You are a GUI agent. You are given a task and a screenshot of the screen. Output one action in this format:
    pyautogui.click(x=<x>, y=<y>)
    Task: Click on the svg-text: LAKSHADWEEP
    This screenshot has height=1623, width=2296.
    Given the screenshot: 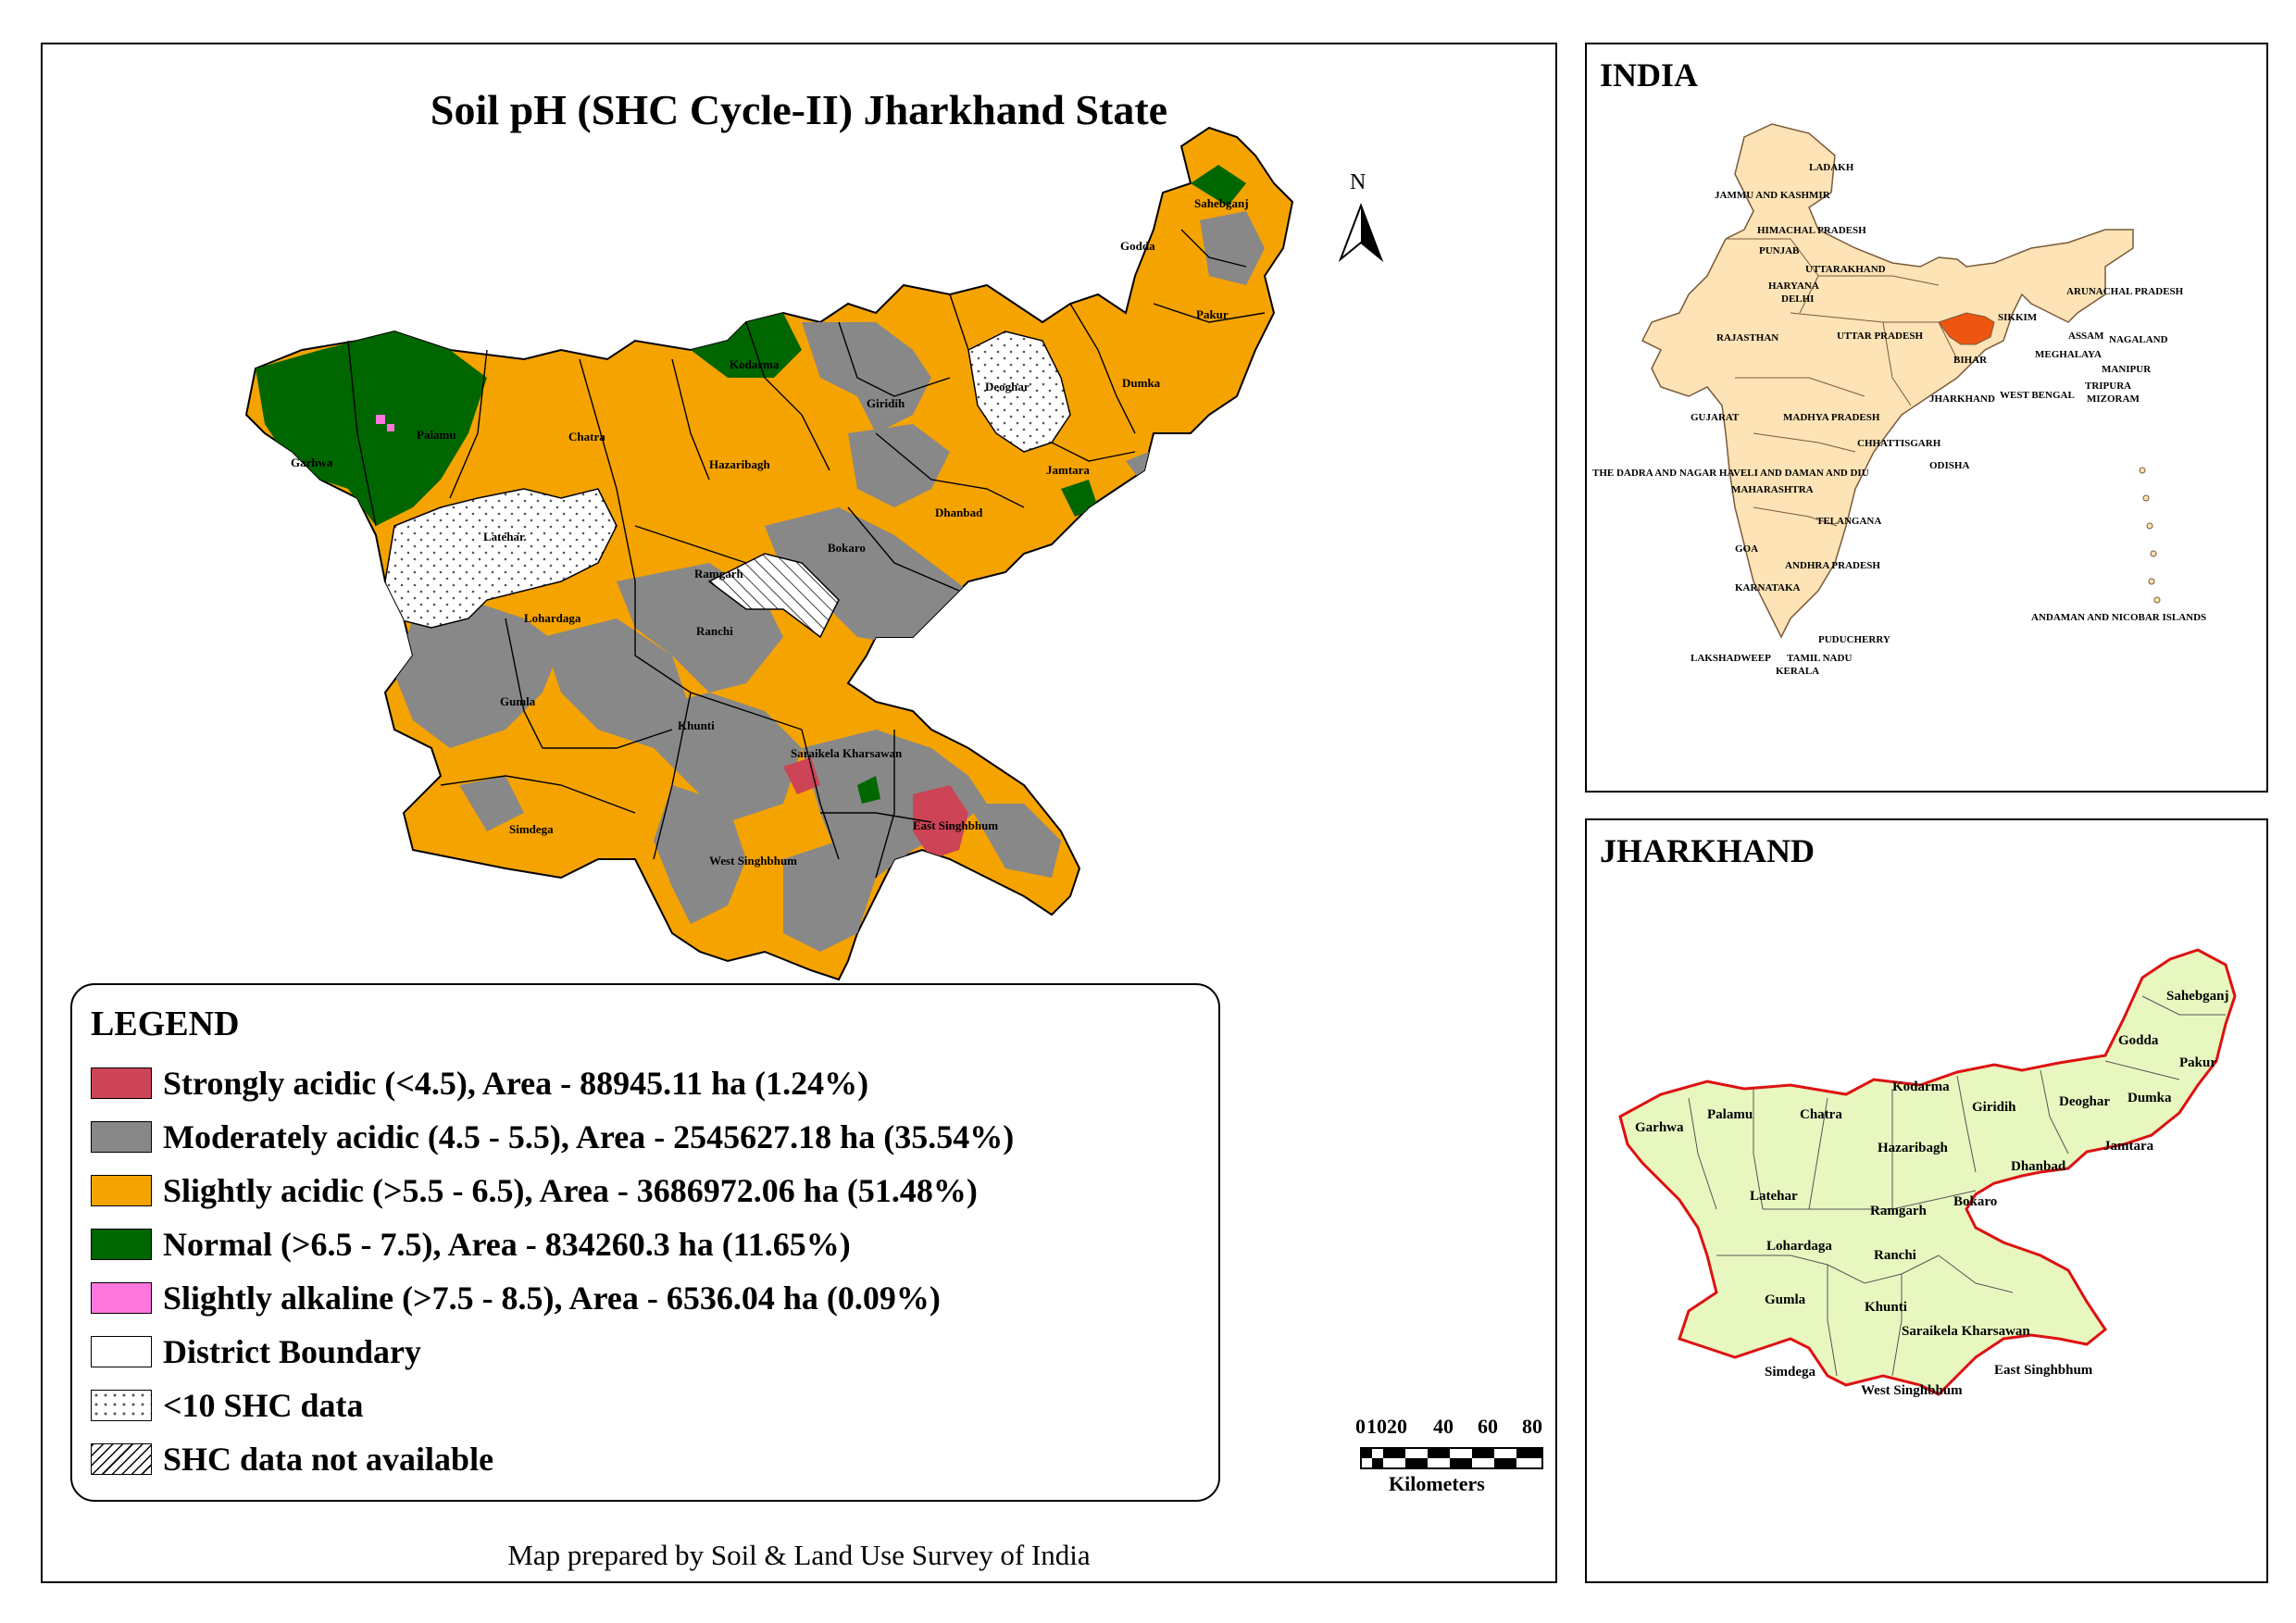 What is the action you would take?
    pyautogui.click(x=1731, y=658)
    